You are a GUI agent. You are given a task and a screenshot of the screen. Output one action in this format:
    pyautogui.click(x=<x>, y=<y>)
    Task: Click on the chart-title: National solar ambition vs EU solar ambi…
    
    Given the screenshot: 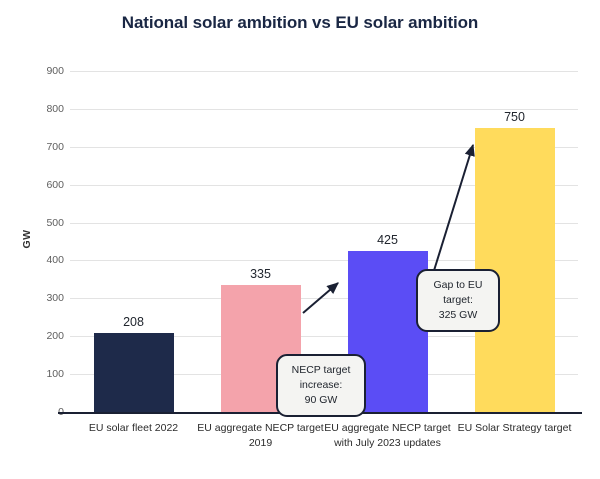 What is the action you would take?
    pyautogui.click(x=300, y=22)
    